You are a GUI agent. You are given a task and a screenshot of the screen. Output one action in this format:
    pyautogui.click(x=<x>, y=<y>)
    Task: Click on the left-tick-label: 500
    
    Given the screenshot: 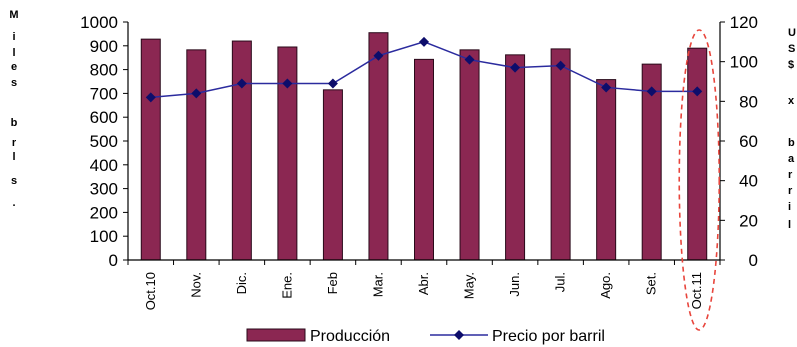 What is the action you would take?
    pyautogui.click(x=104, y=141)
    